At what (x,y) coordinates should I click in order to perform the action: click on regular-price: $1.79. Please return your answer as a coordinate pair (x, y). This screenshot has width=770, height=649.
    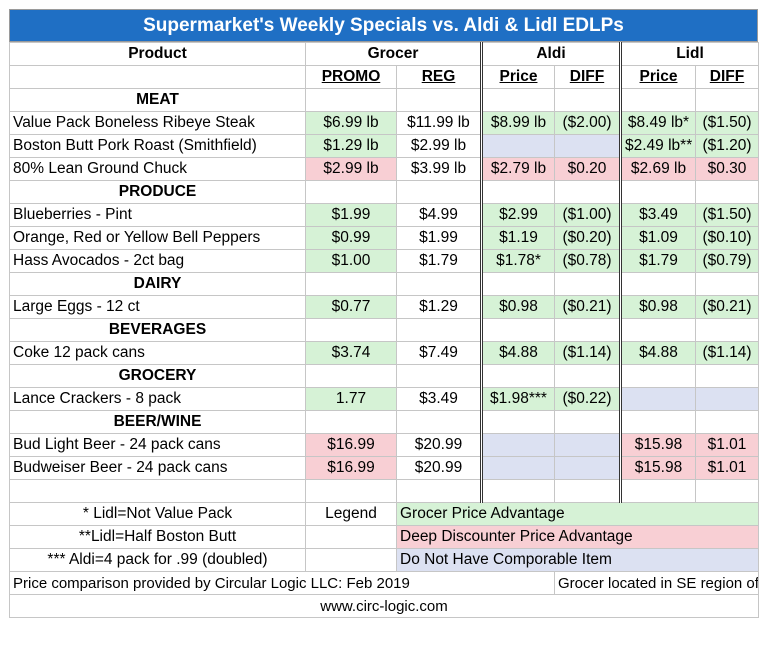
    Looking at the image, I should click on (439, 261).